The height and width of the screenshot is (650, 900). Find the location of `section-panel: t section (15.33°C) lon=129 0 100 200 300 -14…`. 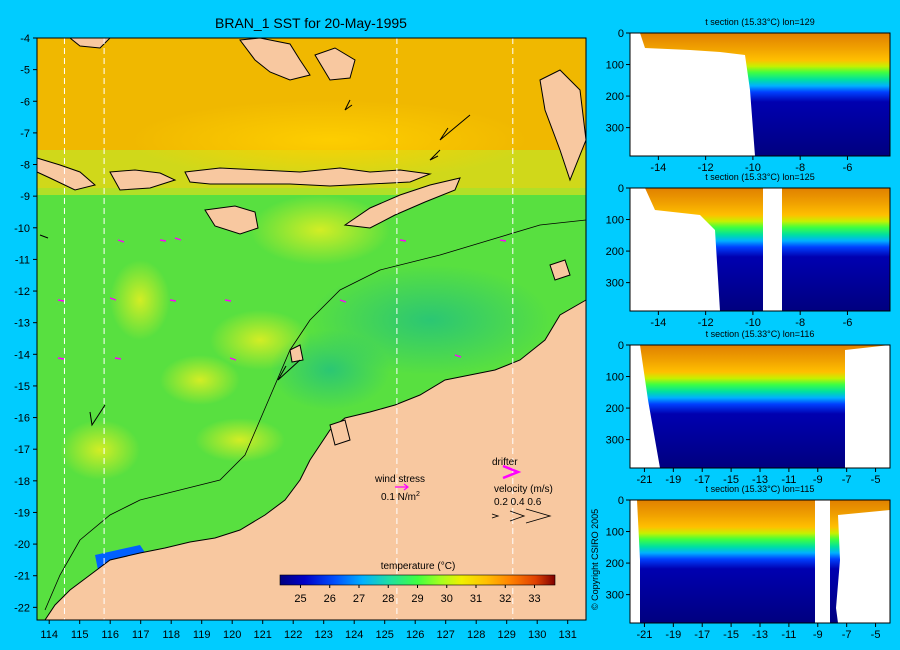

section-panel: t section (15.33°C) lon=129 0 100 200 300 -14… is located at coordinates (748, 95).